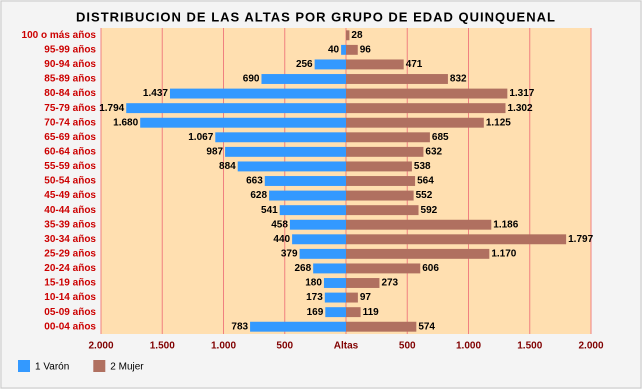 This screenshot has width=642, height=389. I want to click on value-label: 564, so click(425, 181).